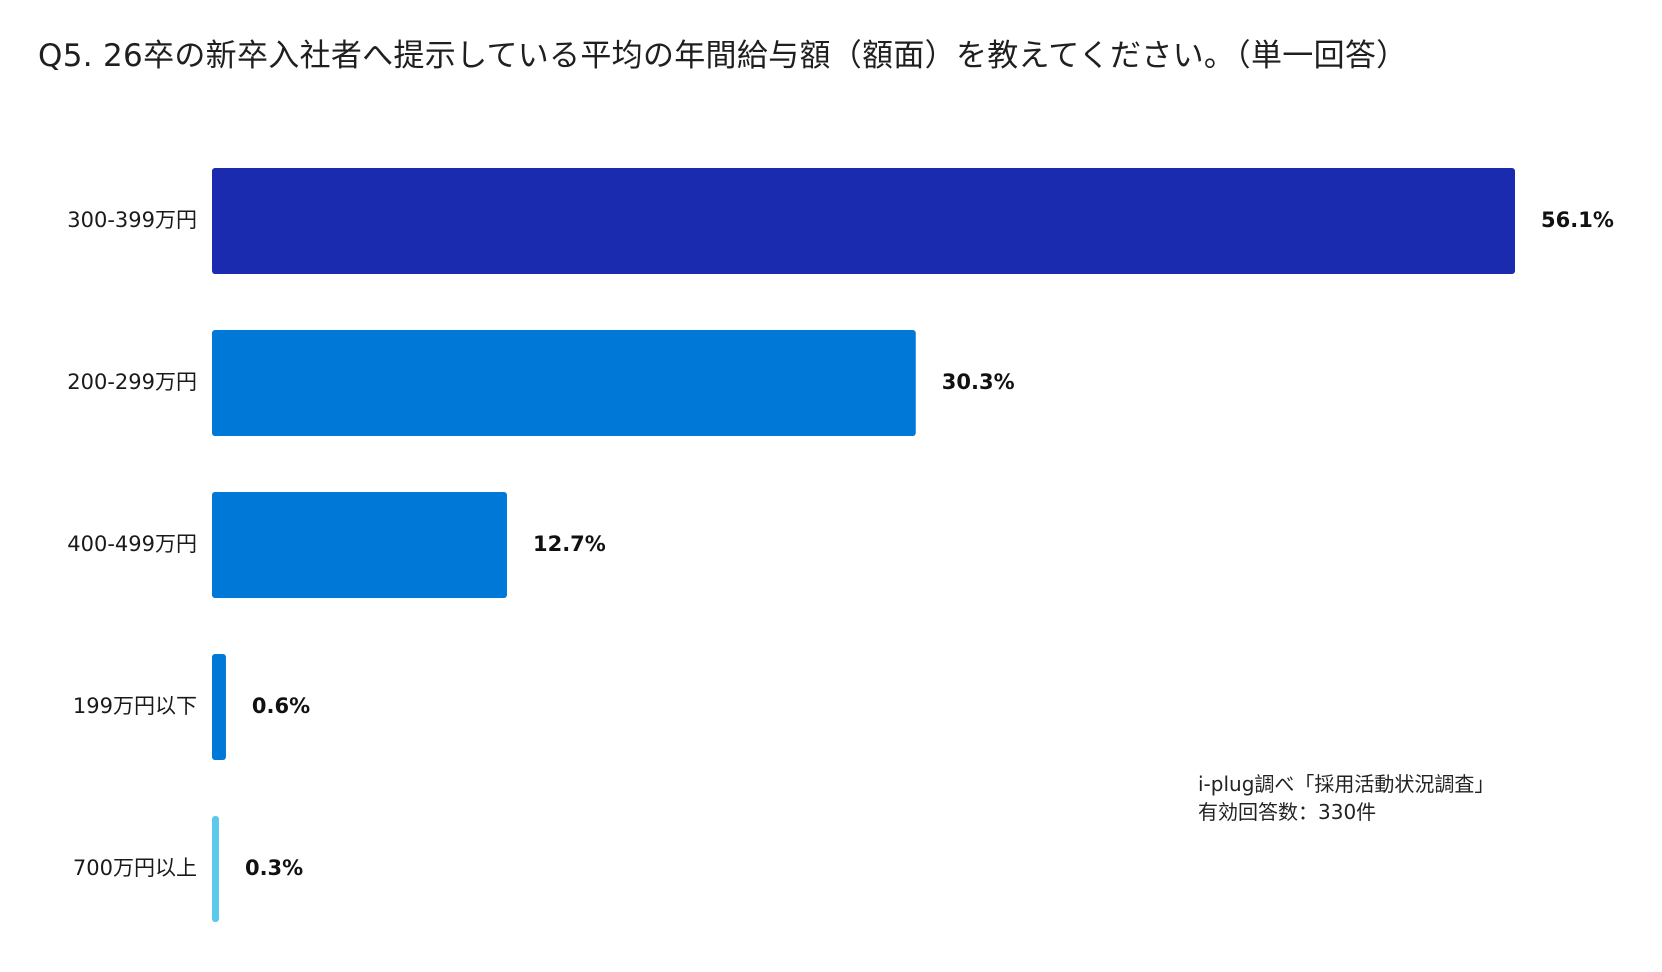  What do you see at coordinates (569, 544) in the screenshot?
I see `value-label-3: 12.7%` at bounding box center [569, 544].